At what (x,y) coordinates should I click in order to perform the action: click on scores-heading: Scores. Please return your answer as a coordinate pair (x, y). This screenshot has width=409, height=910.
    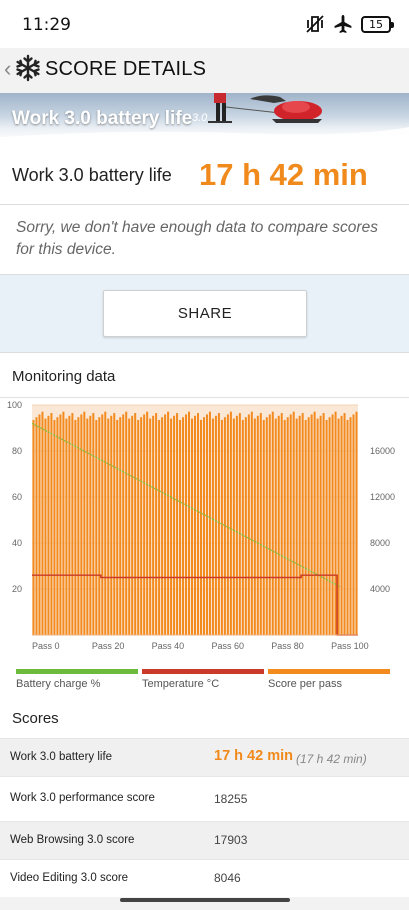
    Looking at the image, I should click on (35, 718).